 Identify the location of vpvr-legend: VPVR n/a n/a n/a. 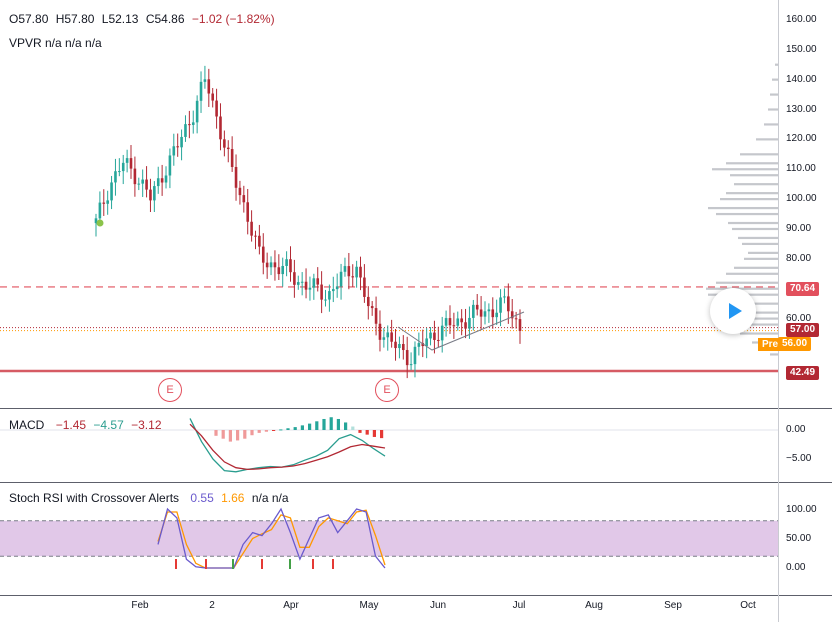
(55, 43).